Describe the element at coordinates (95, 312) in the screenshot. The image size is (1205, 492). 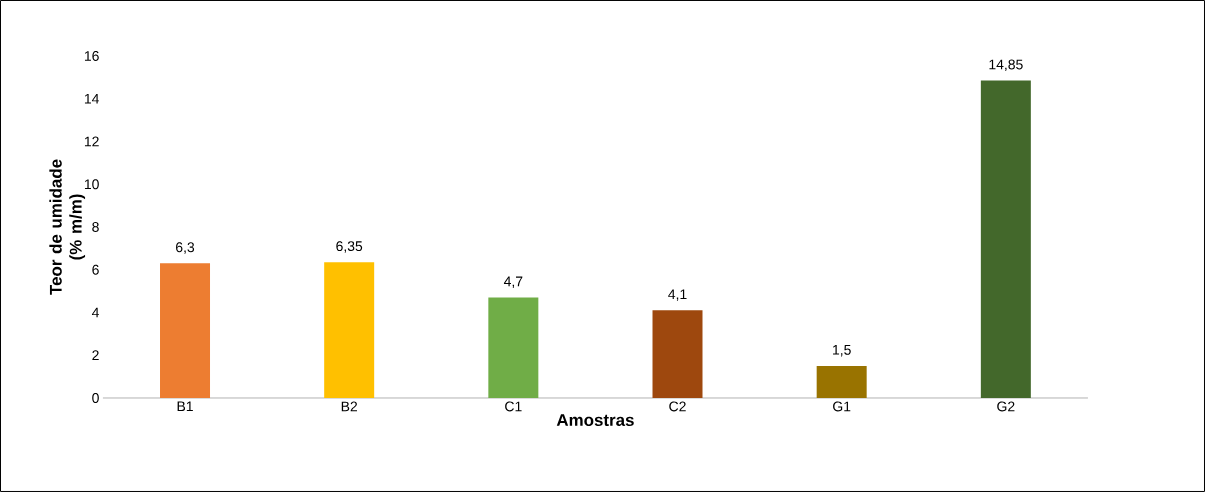
I see `y-tick-label: 4` at that location.